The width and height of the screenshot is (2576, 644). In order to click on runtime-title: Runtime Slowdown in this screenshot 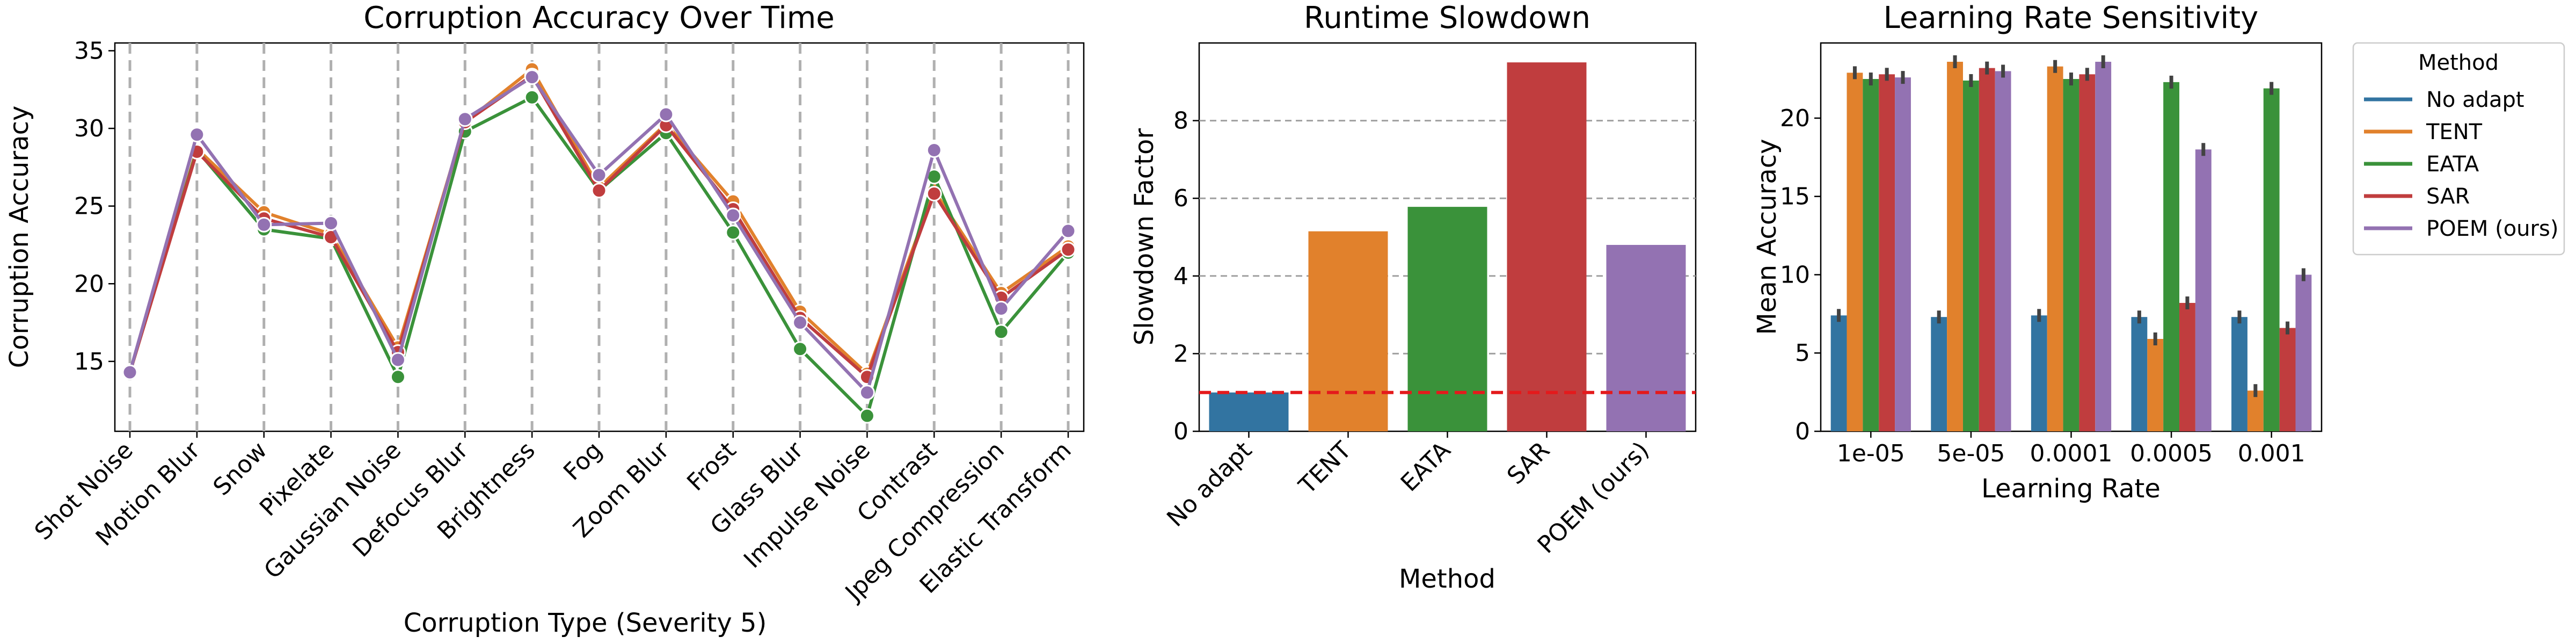, I will do `click(1447, 18)`.